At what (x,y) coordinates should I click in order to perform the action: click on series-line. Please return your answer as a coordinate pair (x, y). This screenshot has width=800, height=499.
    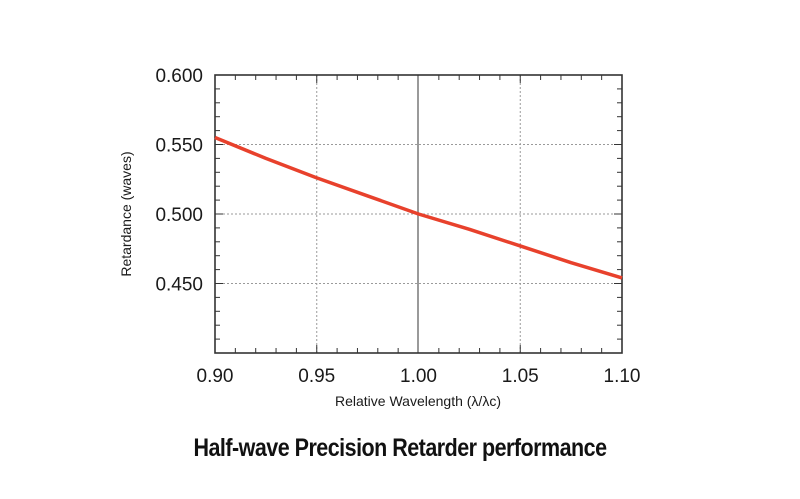
    Looking at the image, I should click on (418, 207).